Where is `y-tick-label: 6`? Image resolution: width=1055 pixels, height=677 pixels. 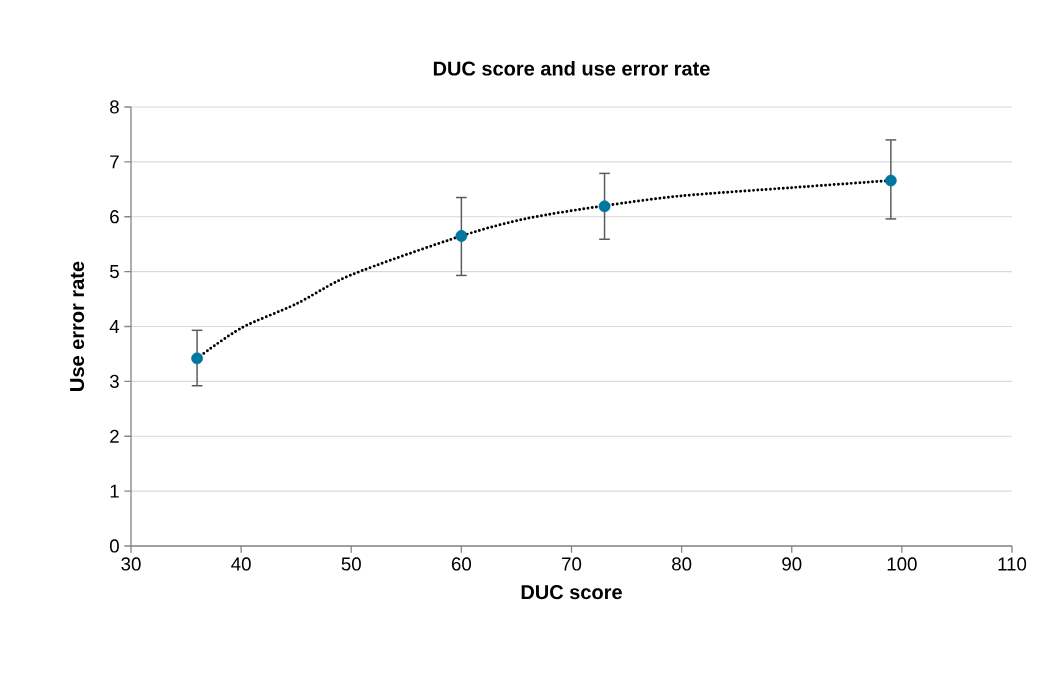 y-tick-label: 6 is located at coordinates (114, 217).